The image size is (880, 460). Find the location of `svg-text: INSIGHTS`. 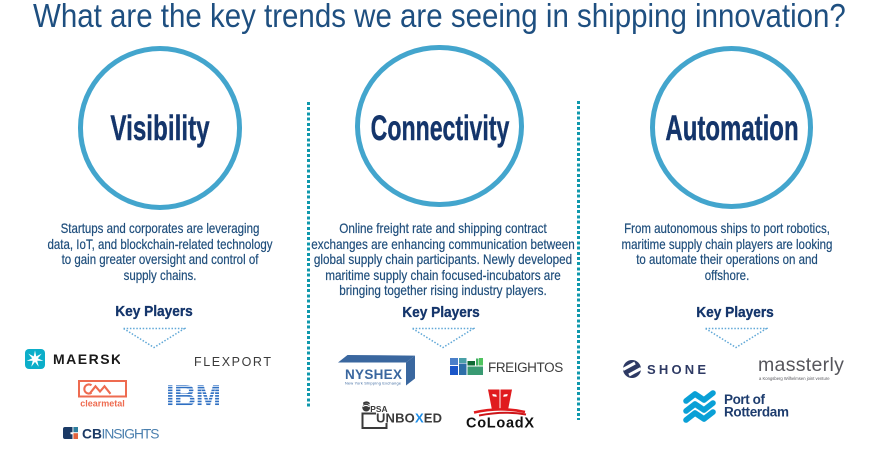

svg-text: INSIGHTS is located at coordinates (131, 433).